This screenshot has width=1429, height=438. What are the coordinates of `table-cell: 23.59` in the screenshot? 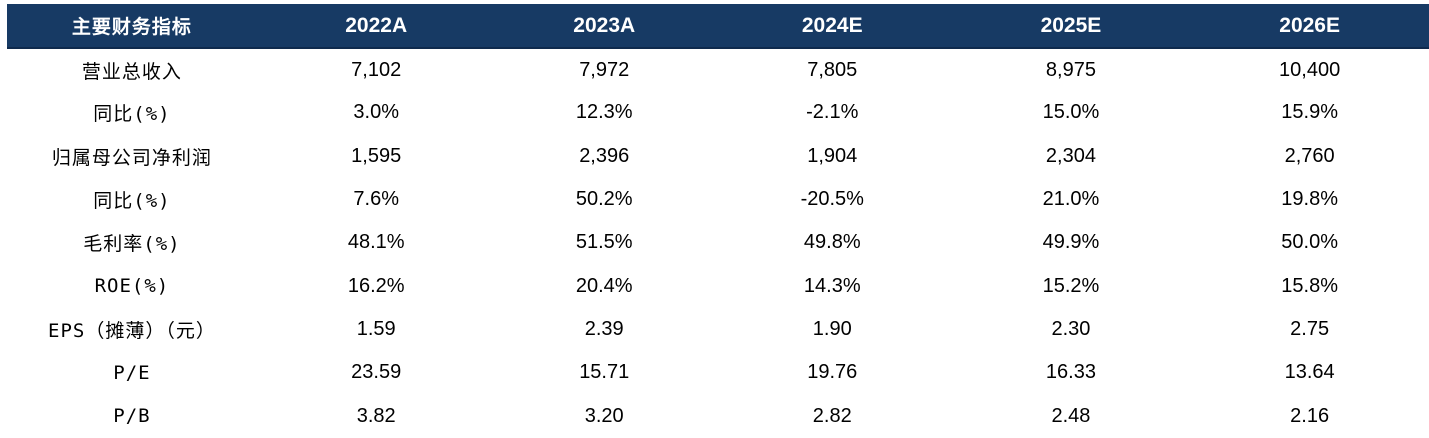 It's located at (376, 372).